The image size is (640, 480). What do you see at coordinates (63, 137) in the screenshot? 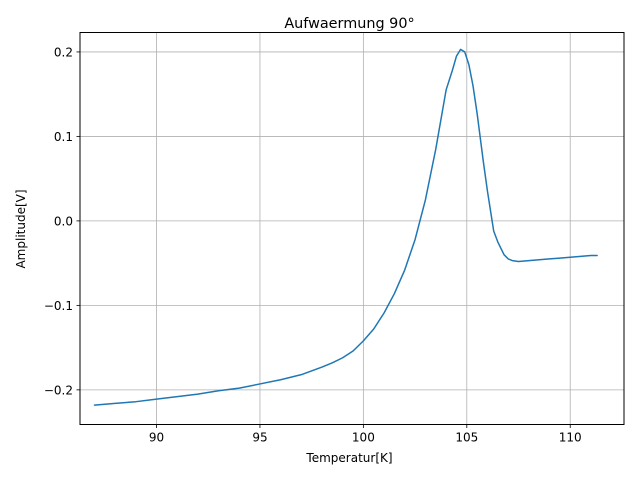
I see `y-tick-label: 0.1` at bounding box center [63, 137].